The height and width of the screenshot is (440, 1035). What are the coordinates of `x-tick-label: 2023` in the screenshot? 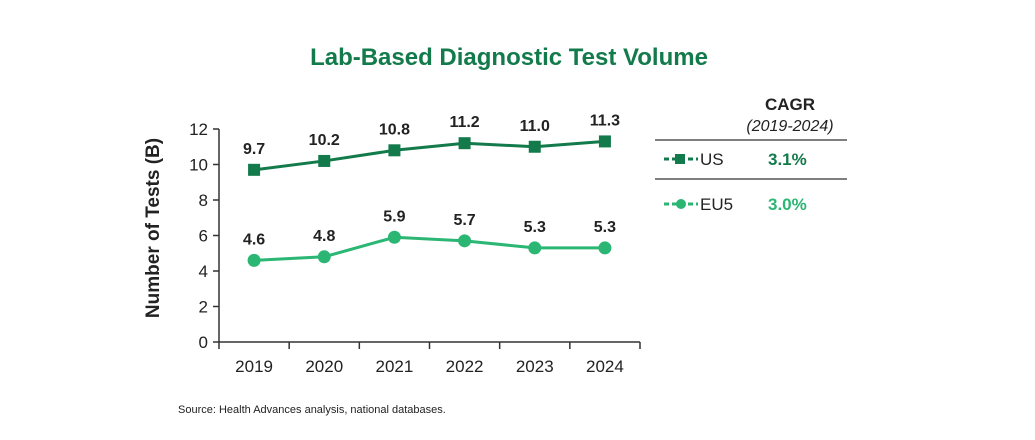 It's located at (535, 366).